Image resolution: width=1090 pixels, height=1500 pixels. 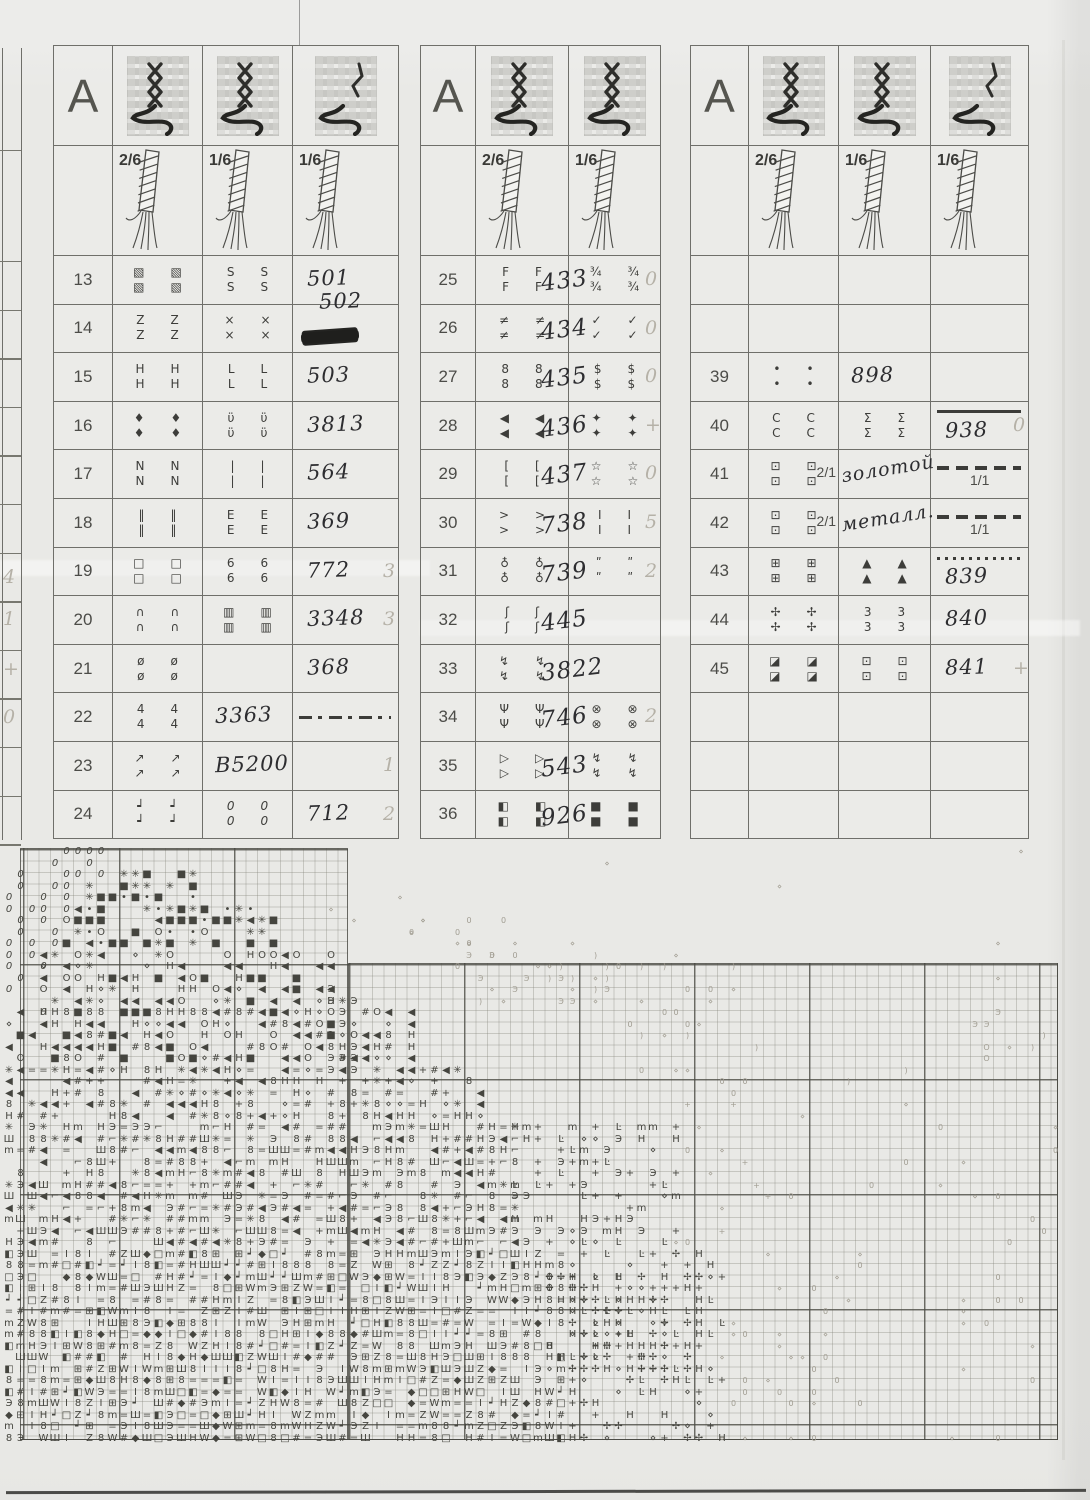 What do you see at coordinates (448, 765) in the screenshot?
I see `color-number: 35` at bounding box center [448, 765].